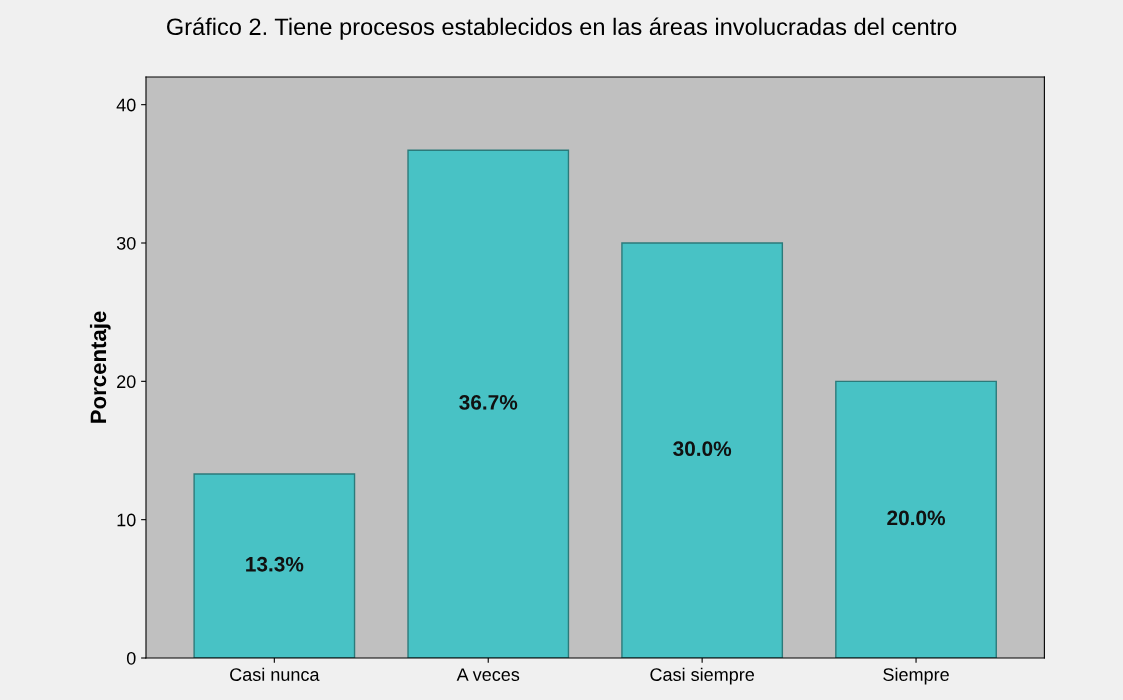  Describe the element at coordinates (126, 105) in the screenshot. I see `y-tick-label: 40` at that location.